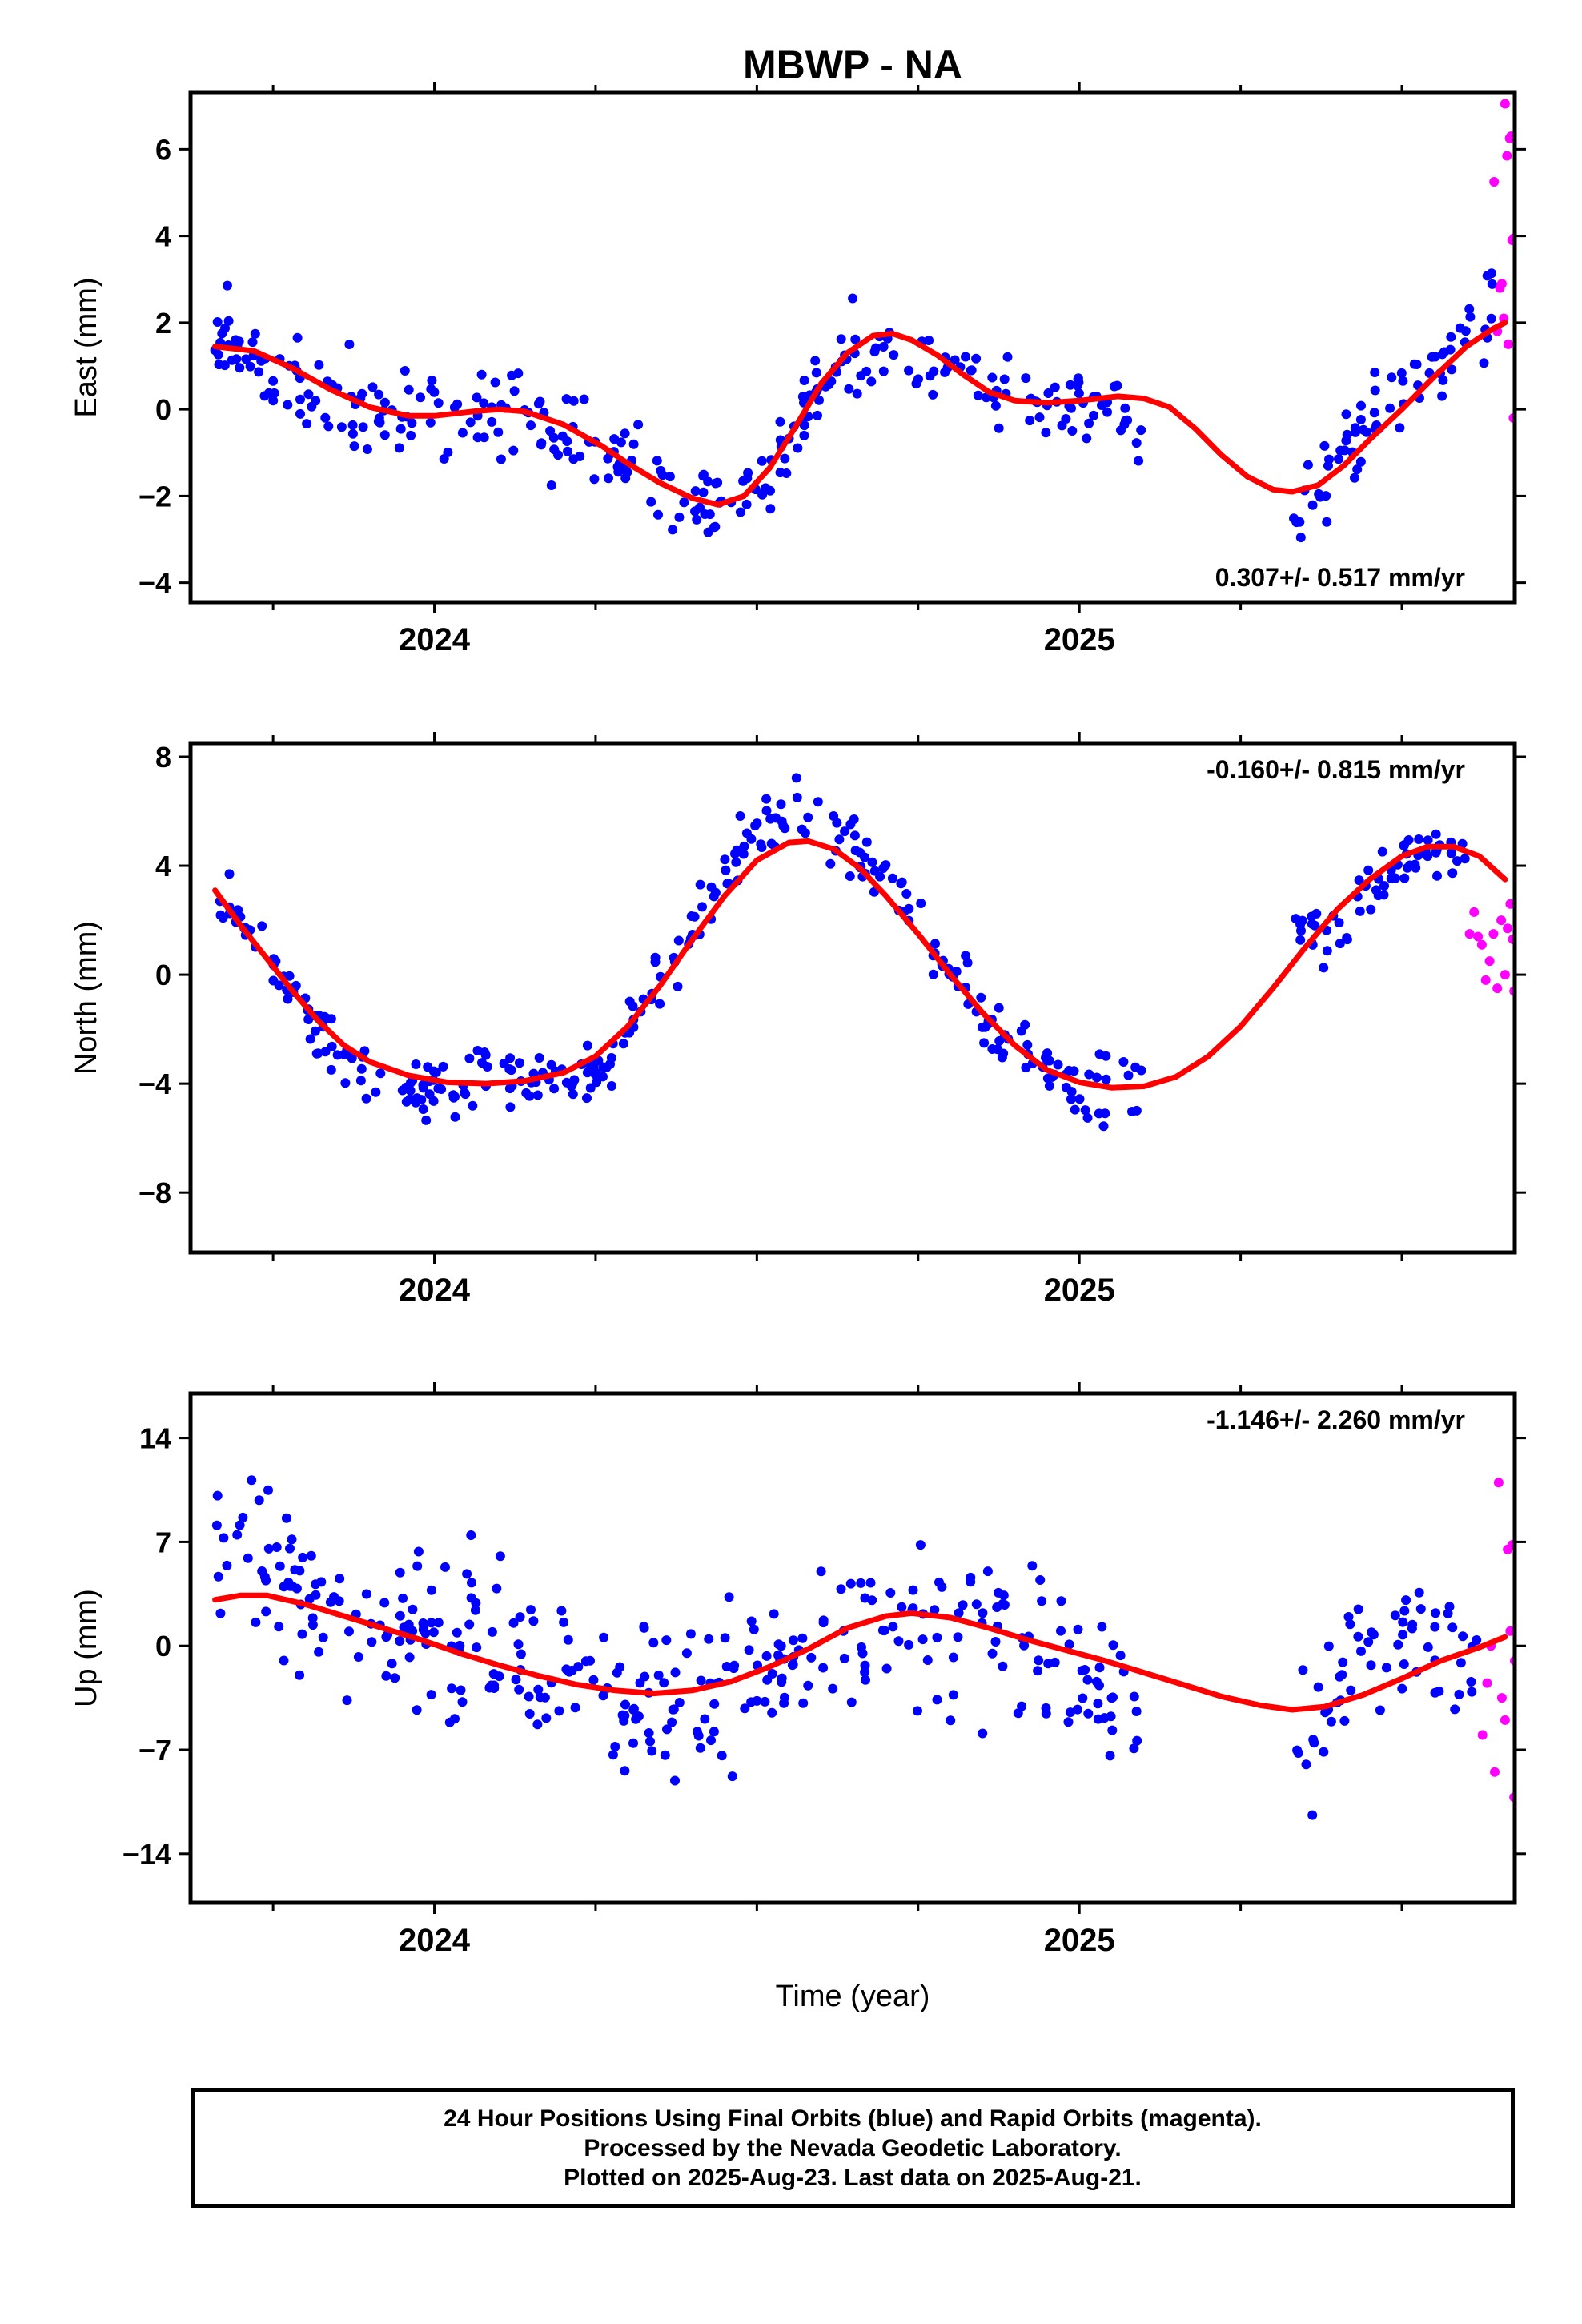 The image size is (1582, 2324). Describe the element at coordinates (860, 414) in the screenshot. I see `east-model-curve` at that location.